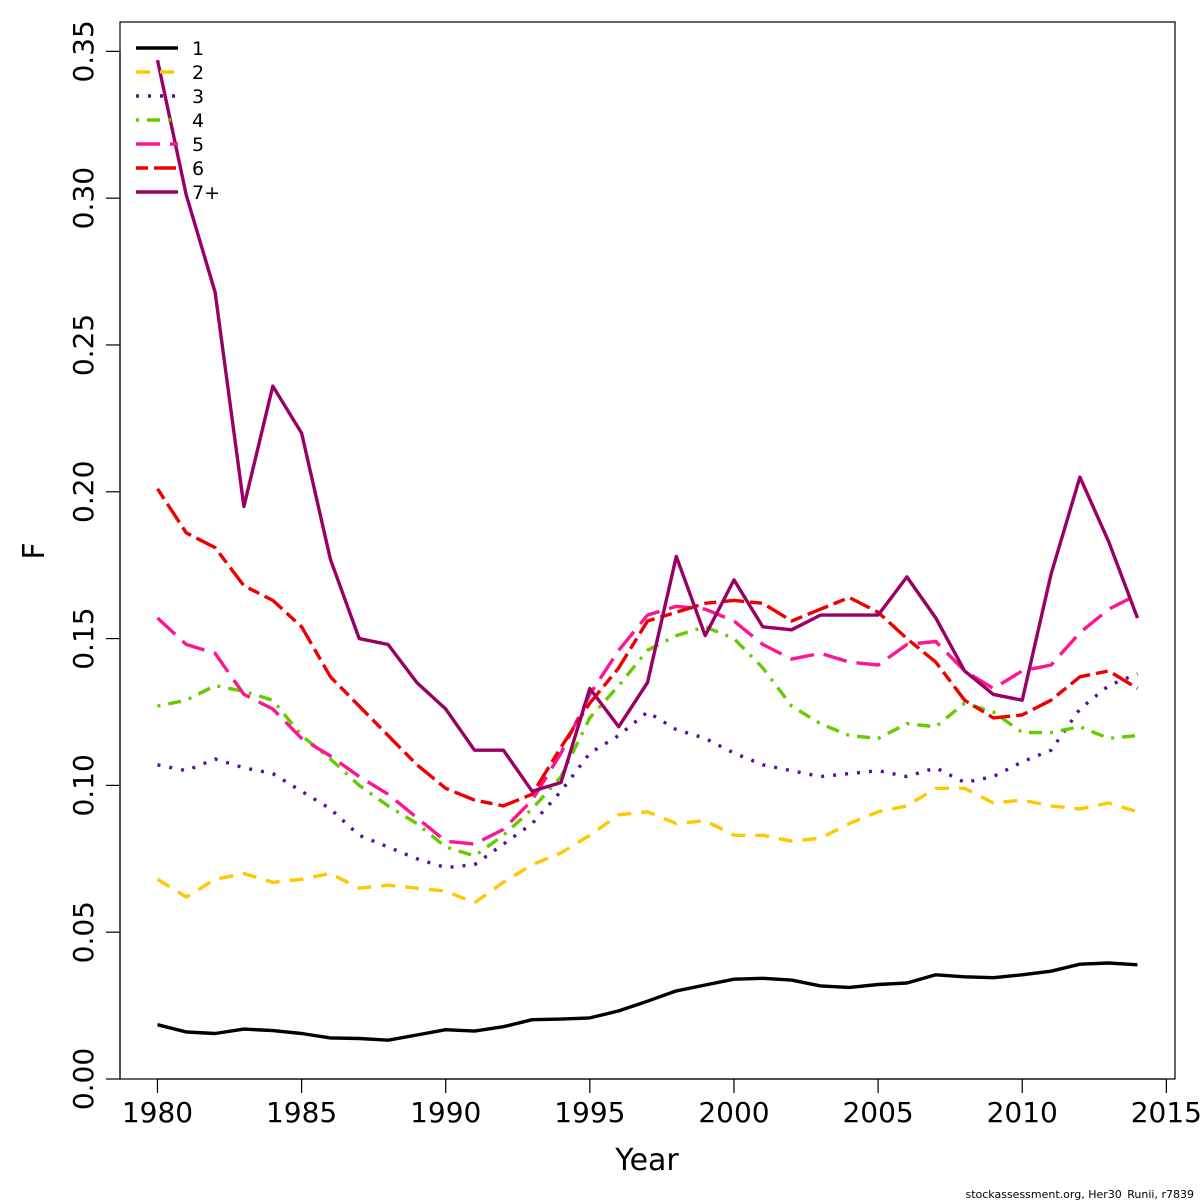 The image size is (1200, 1200). What do you see at coordinates (83, 638) in the screenshot?
I see `y-tick-label: 0.15` at bounding box center [83, 638].